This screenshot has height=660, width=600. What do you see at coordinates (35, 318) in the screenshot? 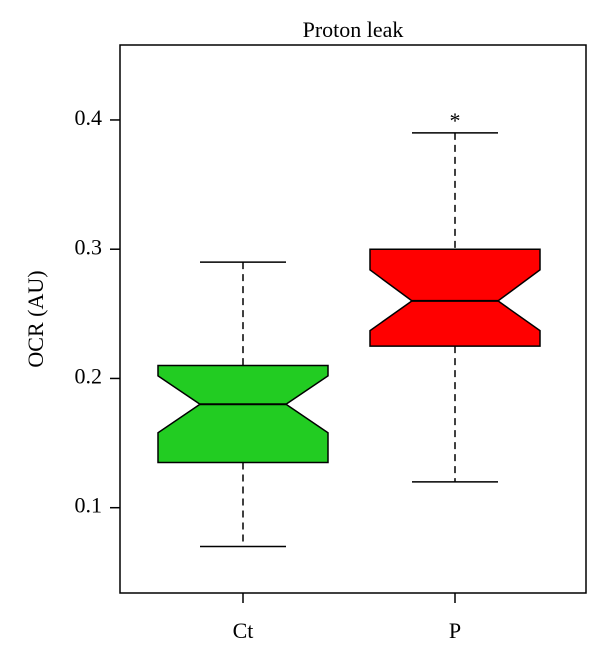
I see `y-axis-label: OCR (AU)` at bounding box center [35, 318].